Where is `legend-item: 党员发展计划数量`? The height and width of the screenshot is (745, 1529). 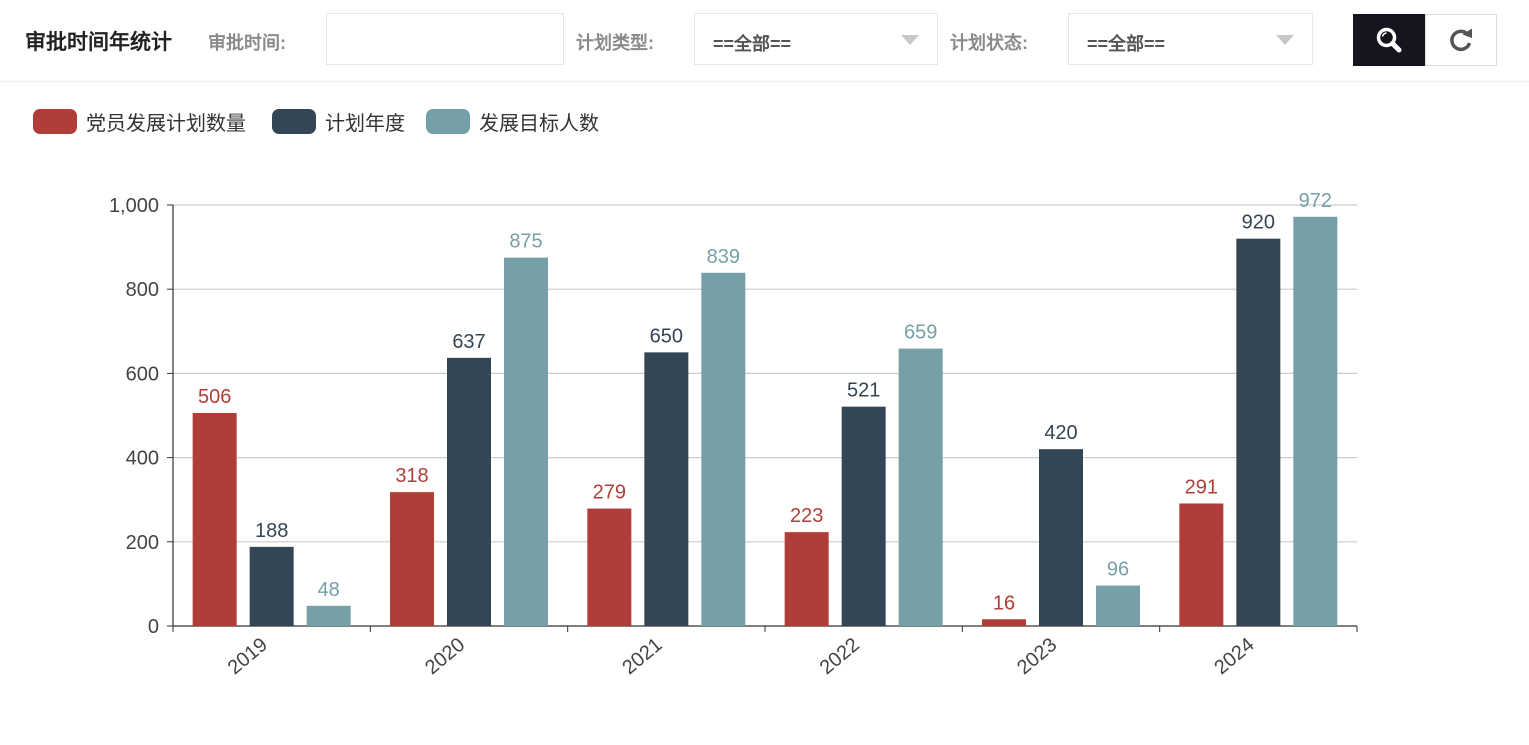 legend-item: 党员发展计划数量 is located at coordinates (139, 121).